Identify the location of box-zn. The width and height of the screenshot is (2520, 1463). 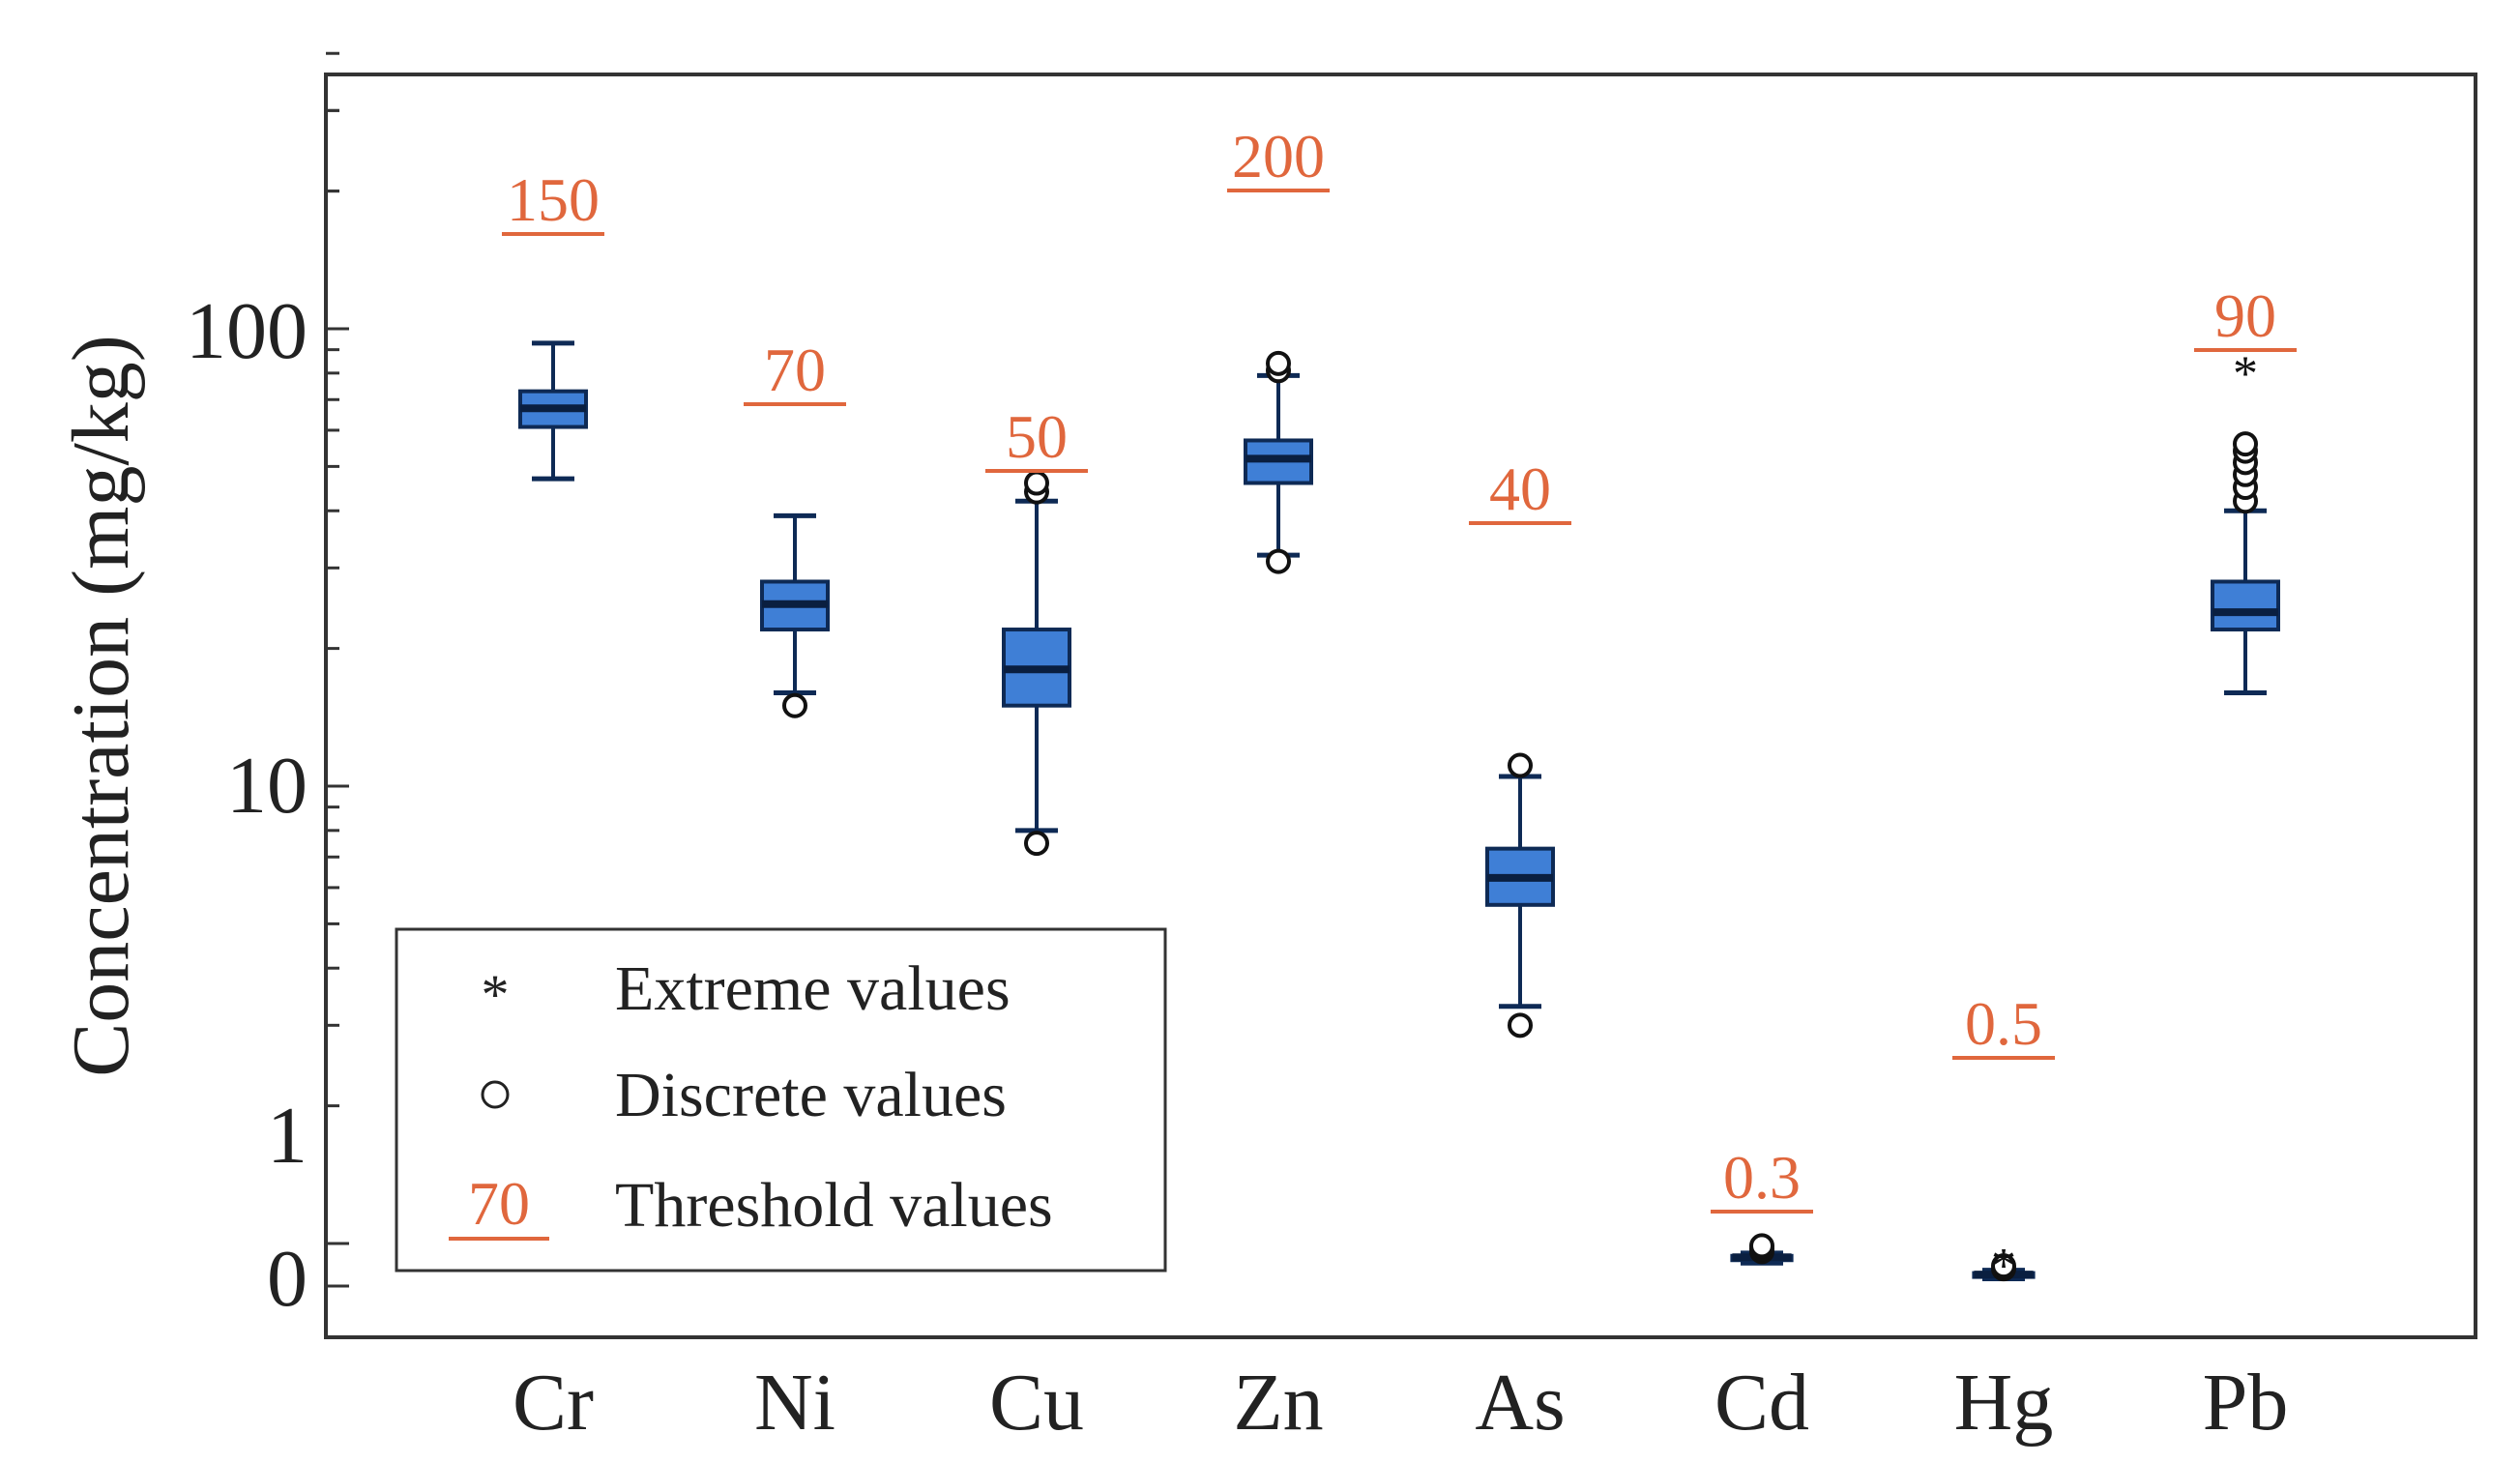
(1279, 462).